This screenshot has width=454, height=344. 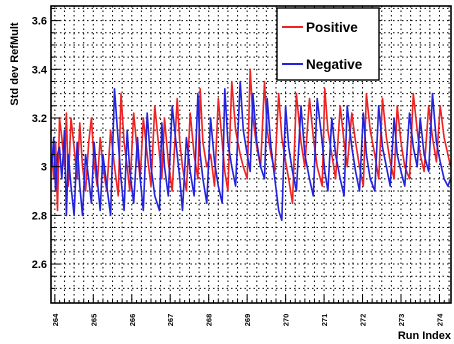 What do you see at coordinates (363, 320) in the screenshot?
I see `x-tick-label: 272` at bounding box center [363, 320].